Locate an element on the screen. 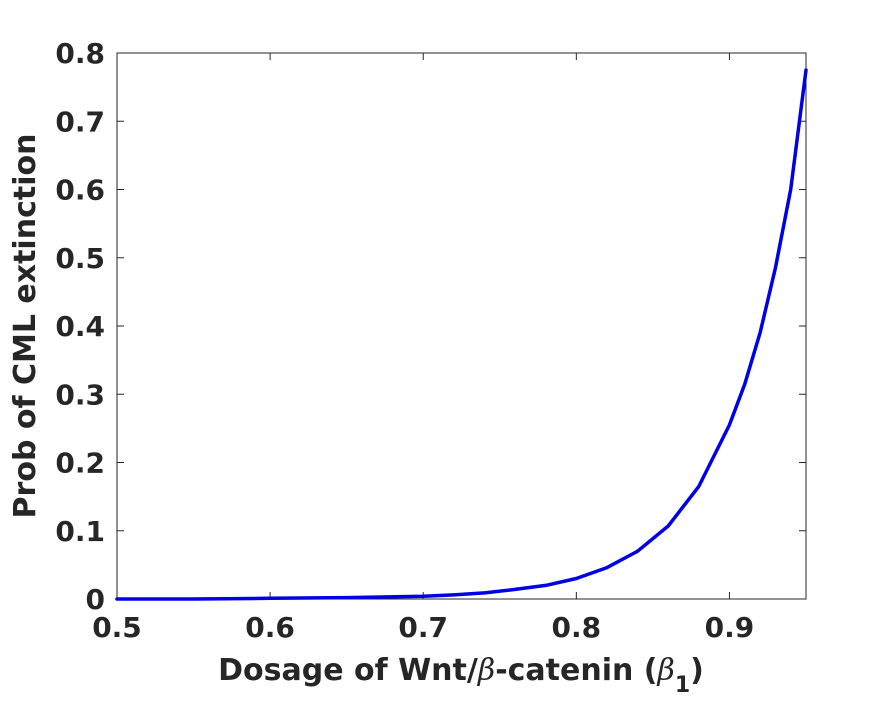  x-tick-label: 0.7 is located at coordinates (423, 627).